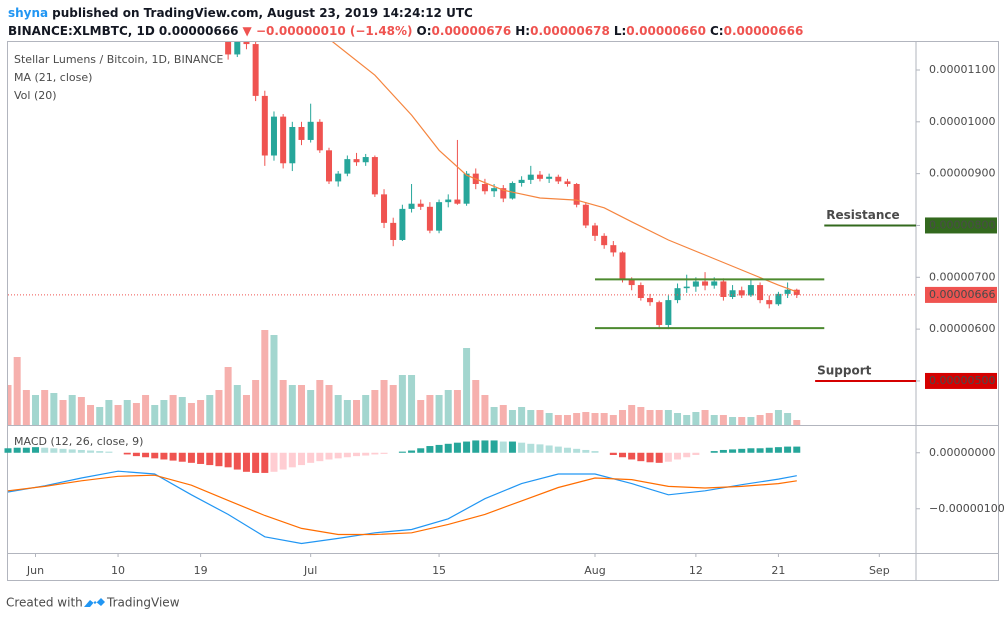  What do you see at coordinates (962, 294) in the screenshot?
I see `price-label: 0.00000666` at bounding box center [962, 294].